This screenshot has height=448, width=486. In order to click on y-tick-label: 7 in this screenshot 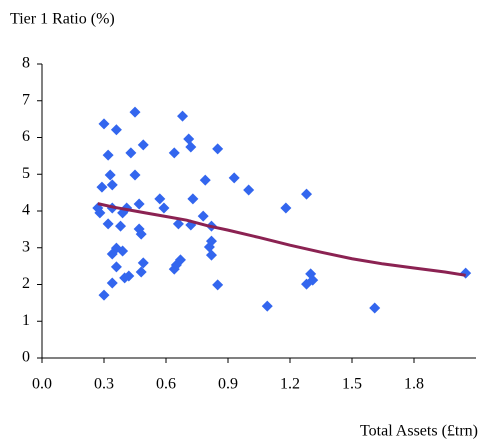, I will do `click(26, 99)`.